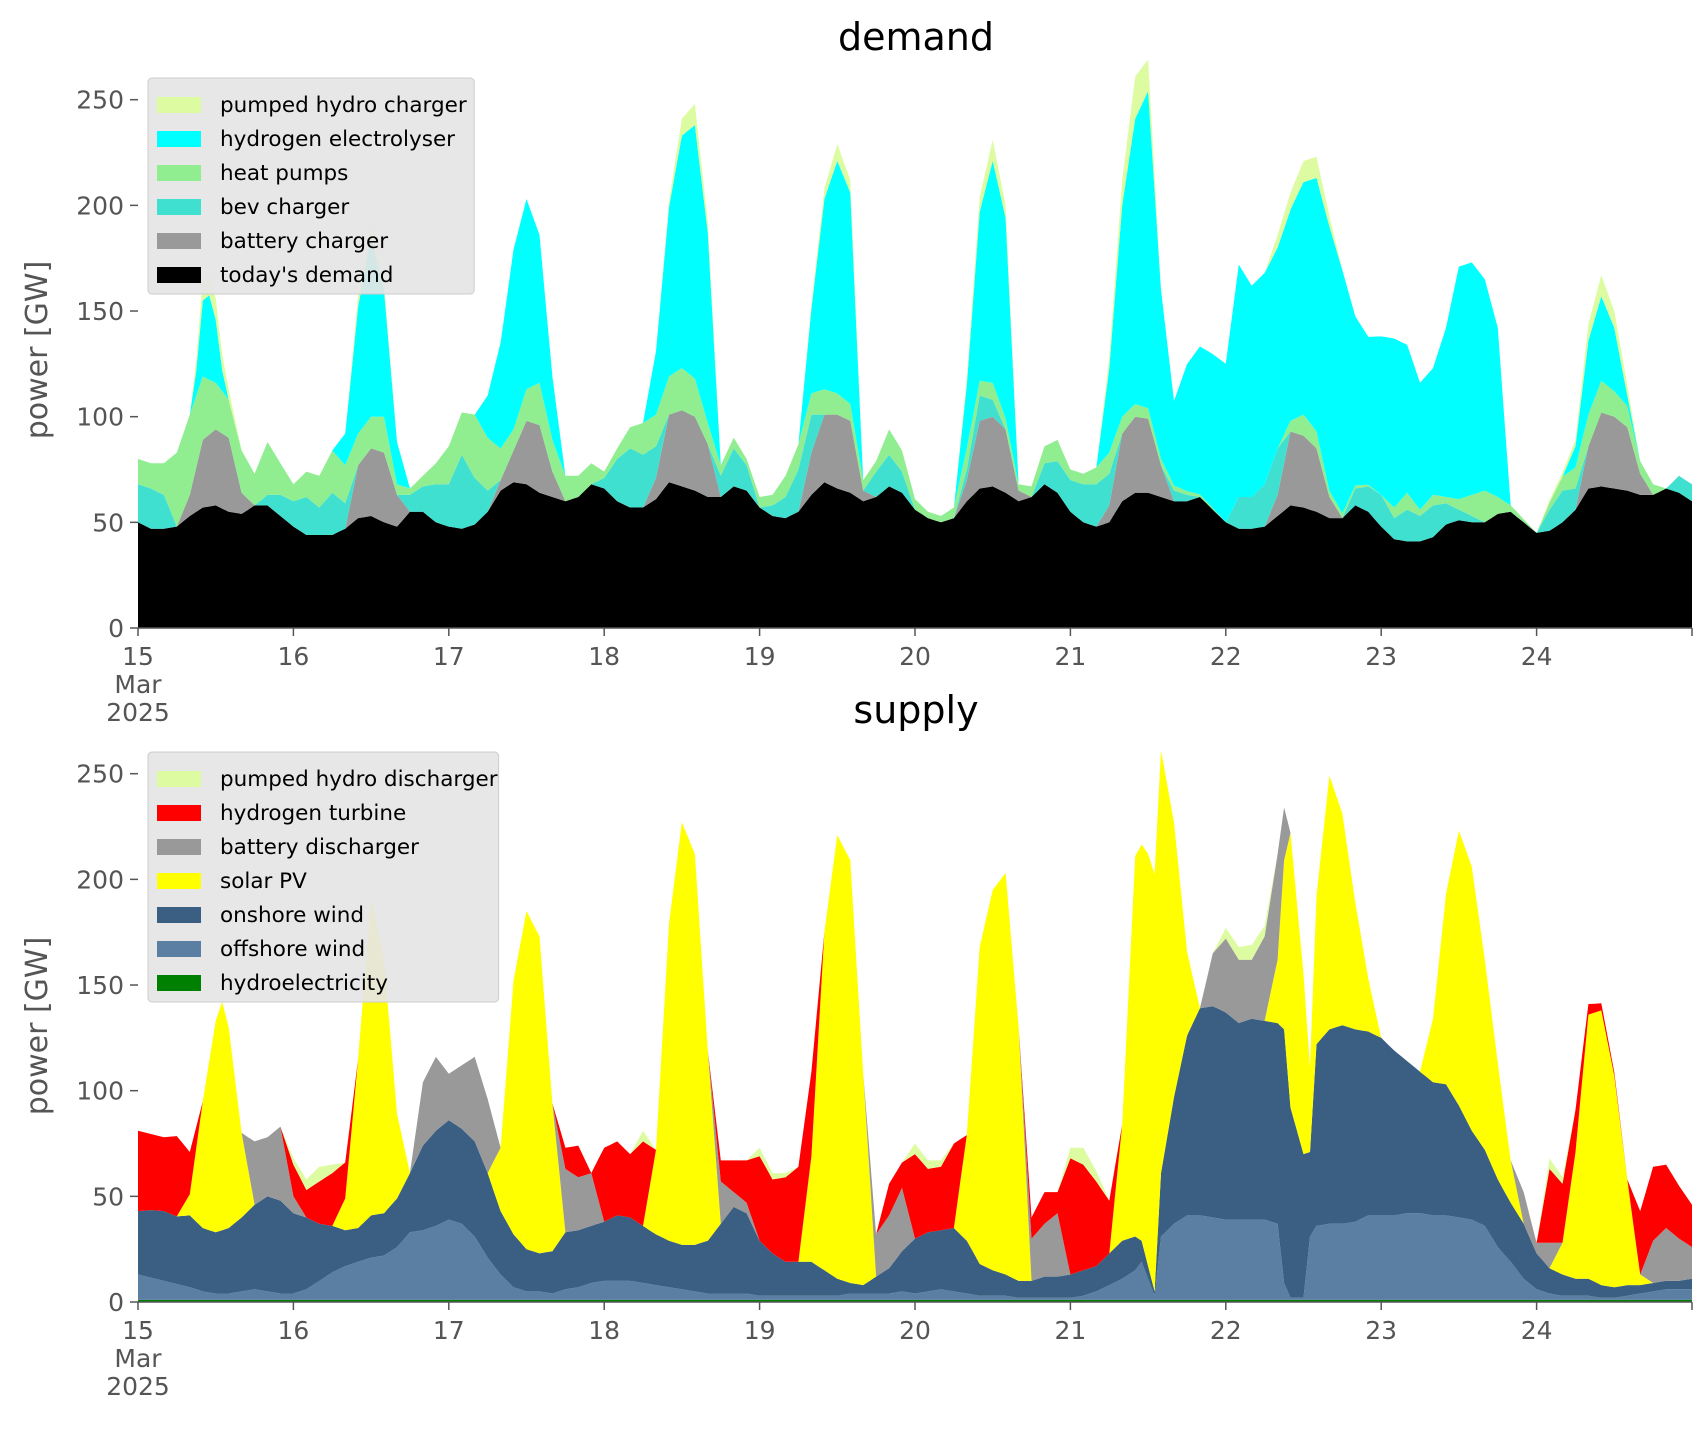 The width and height of the screenshot is (1706, 1431). What do you see at coordinates (359, 779) in the screenshot?
I see `legend-label-pumped-hydro-discharger: pumped hydro discharger` at bounding box center [359, 779].